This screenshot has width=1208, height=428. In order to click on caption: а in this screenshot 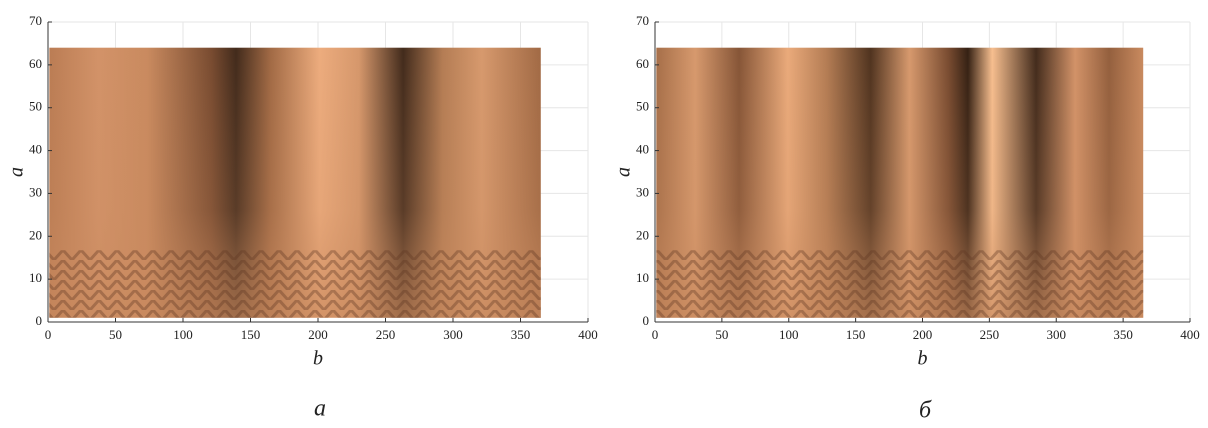, I will do `click(320, 409)`.